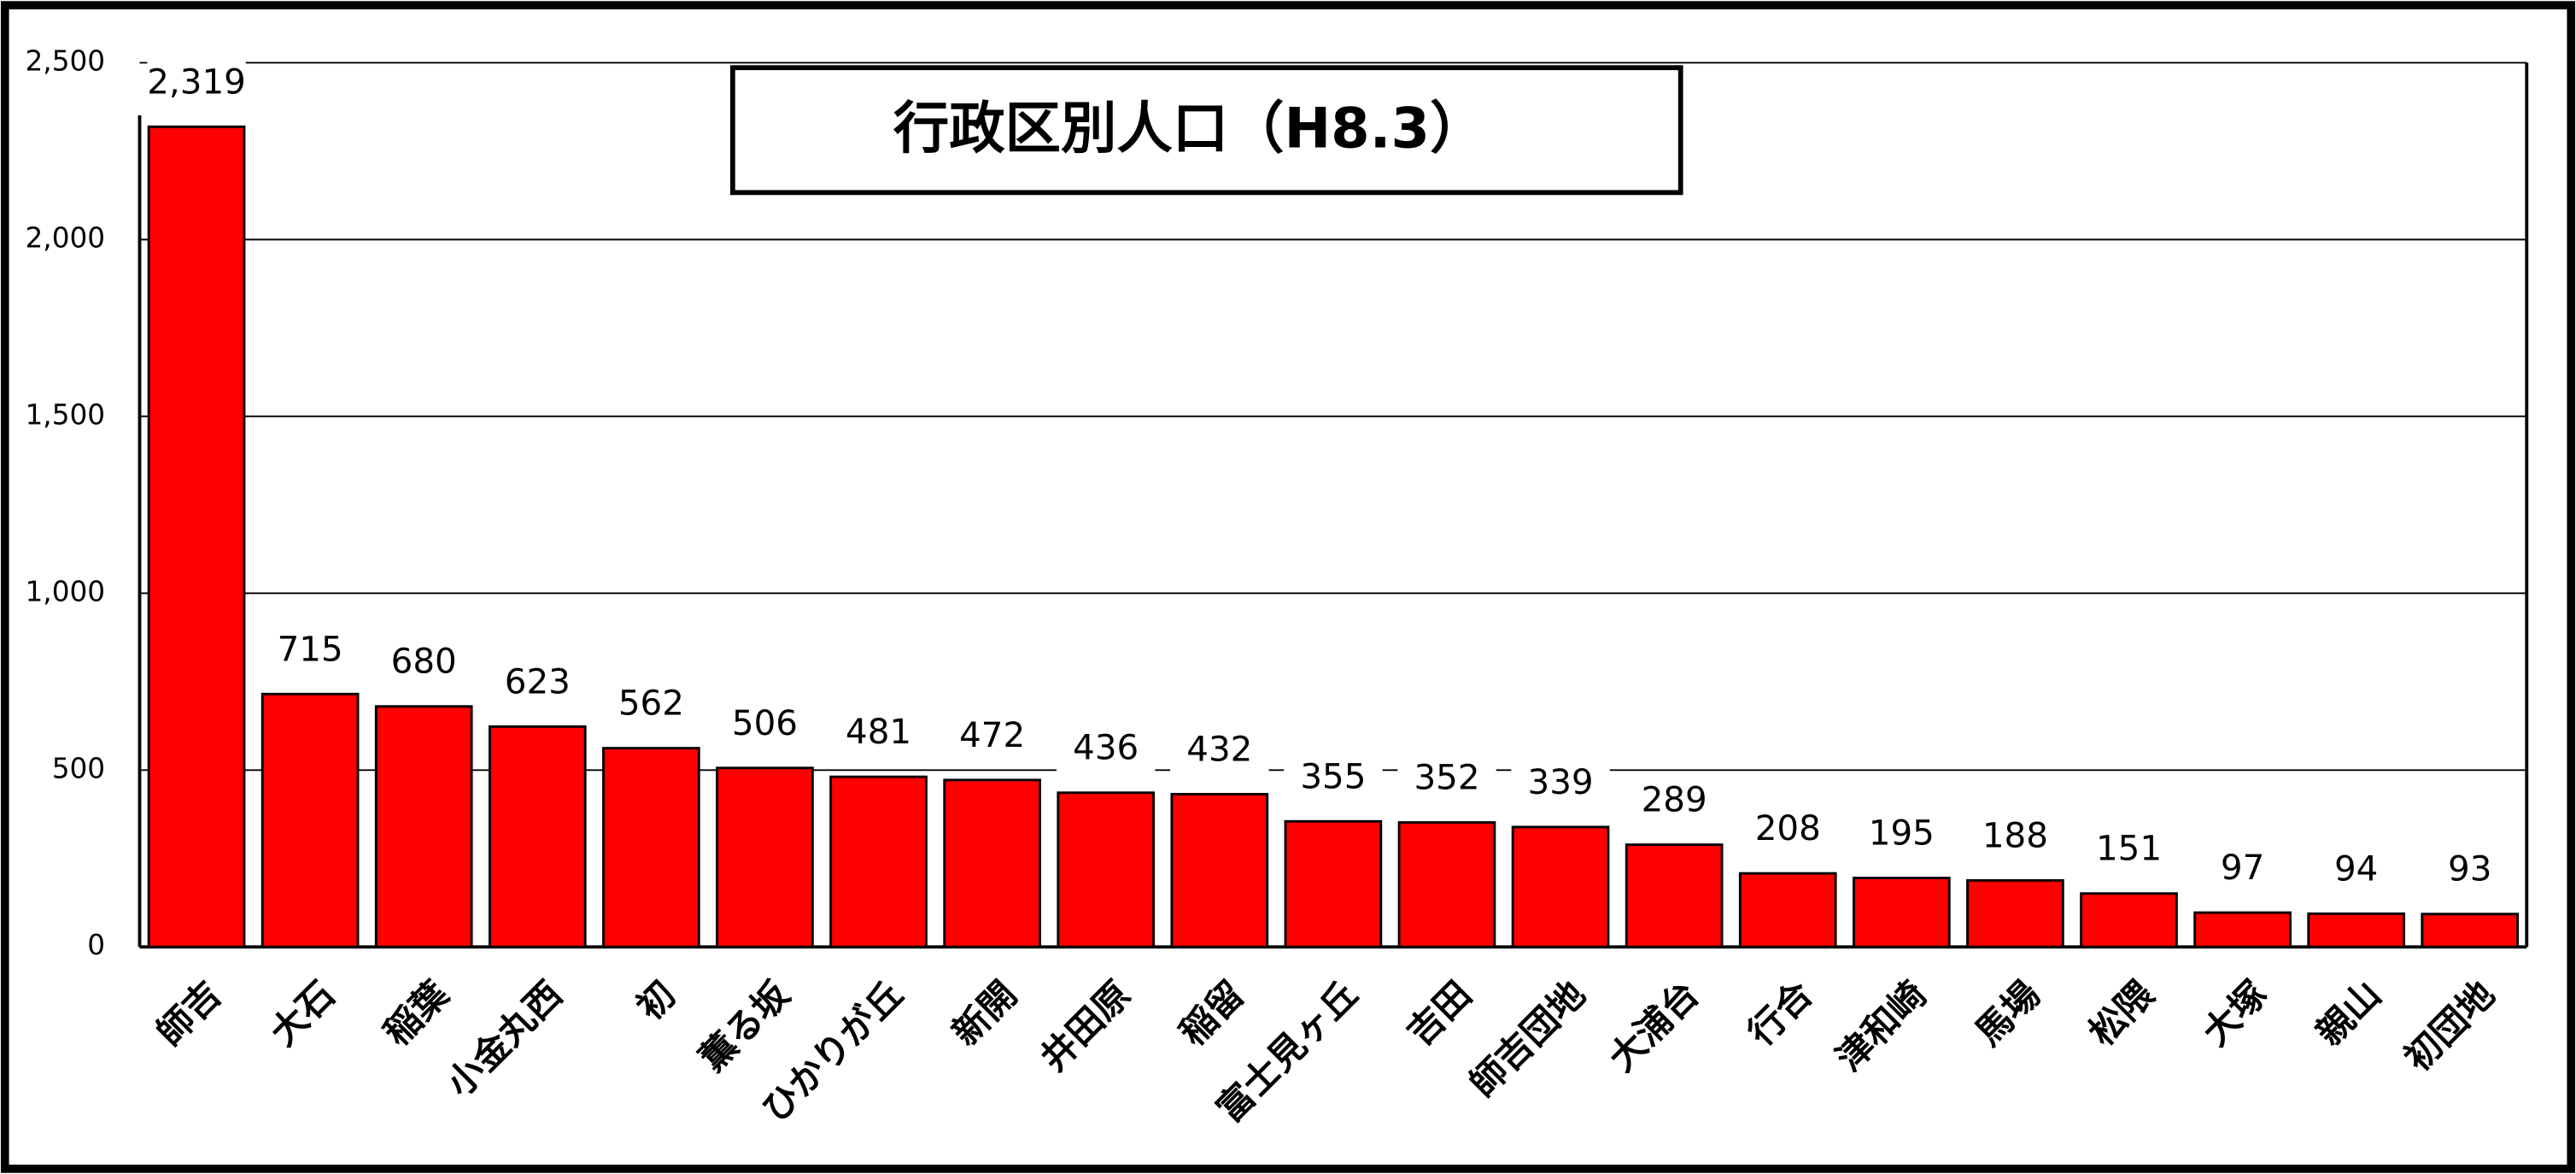  Describe the element at coordinates (2356, 868) in the screenshot. I see `value-label: 94` at that location.